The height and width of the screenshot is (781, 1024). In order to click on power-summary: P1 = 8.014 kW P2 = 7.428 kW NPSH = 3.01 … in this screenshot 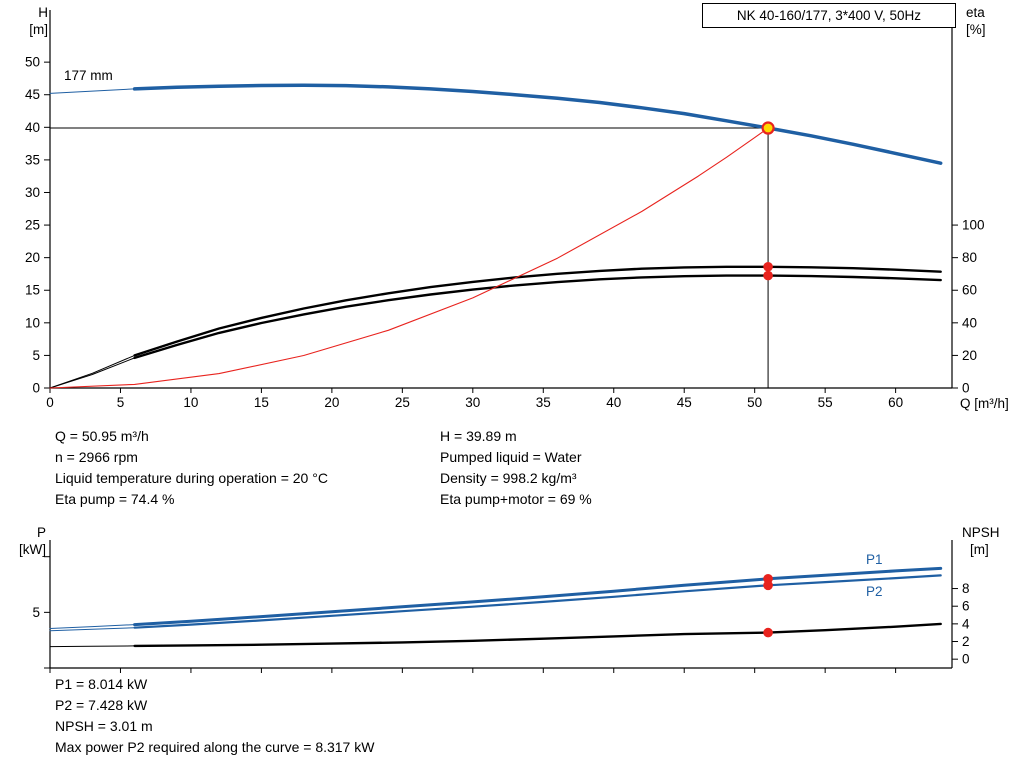, I will do `click(214, 716)`.